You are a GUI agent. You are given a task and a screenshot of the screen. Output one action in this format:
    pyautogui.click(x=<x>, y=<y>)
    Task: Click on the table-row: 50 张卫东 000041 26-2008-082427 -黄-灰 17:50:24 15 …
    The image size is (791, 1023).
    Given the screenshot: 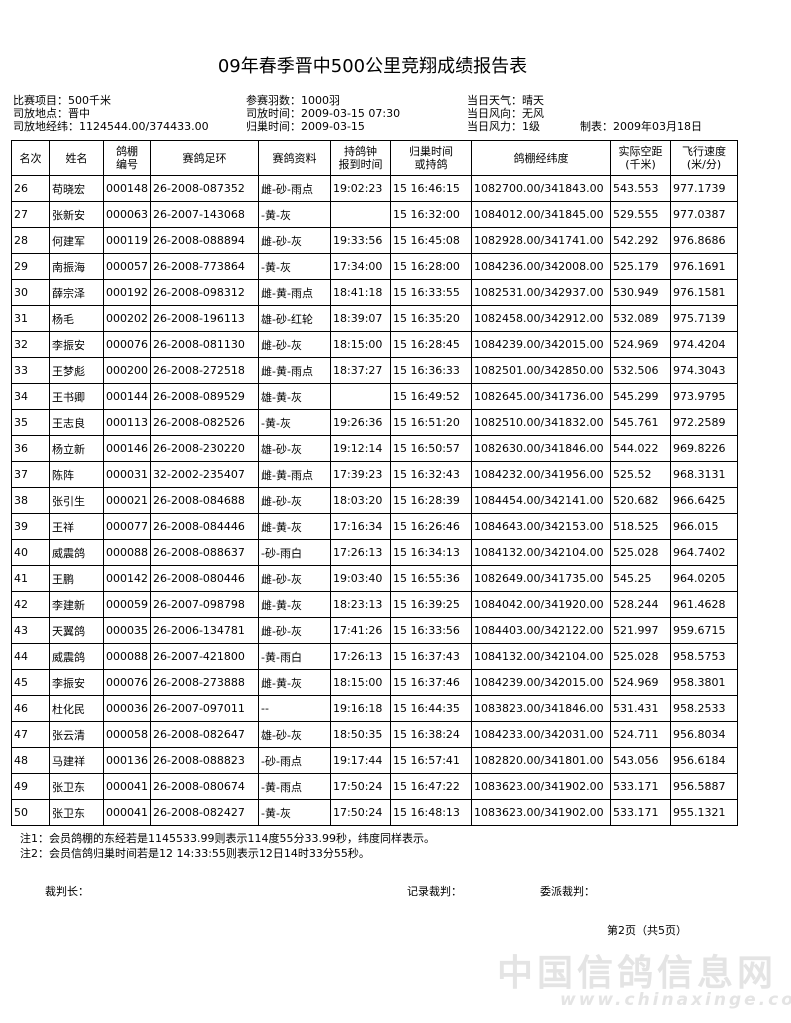 What is the action you would take?
    pyautogui.click(x=374, y=812)
    